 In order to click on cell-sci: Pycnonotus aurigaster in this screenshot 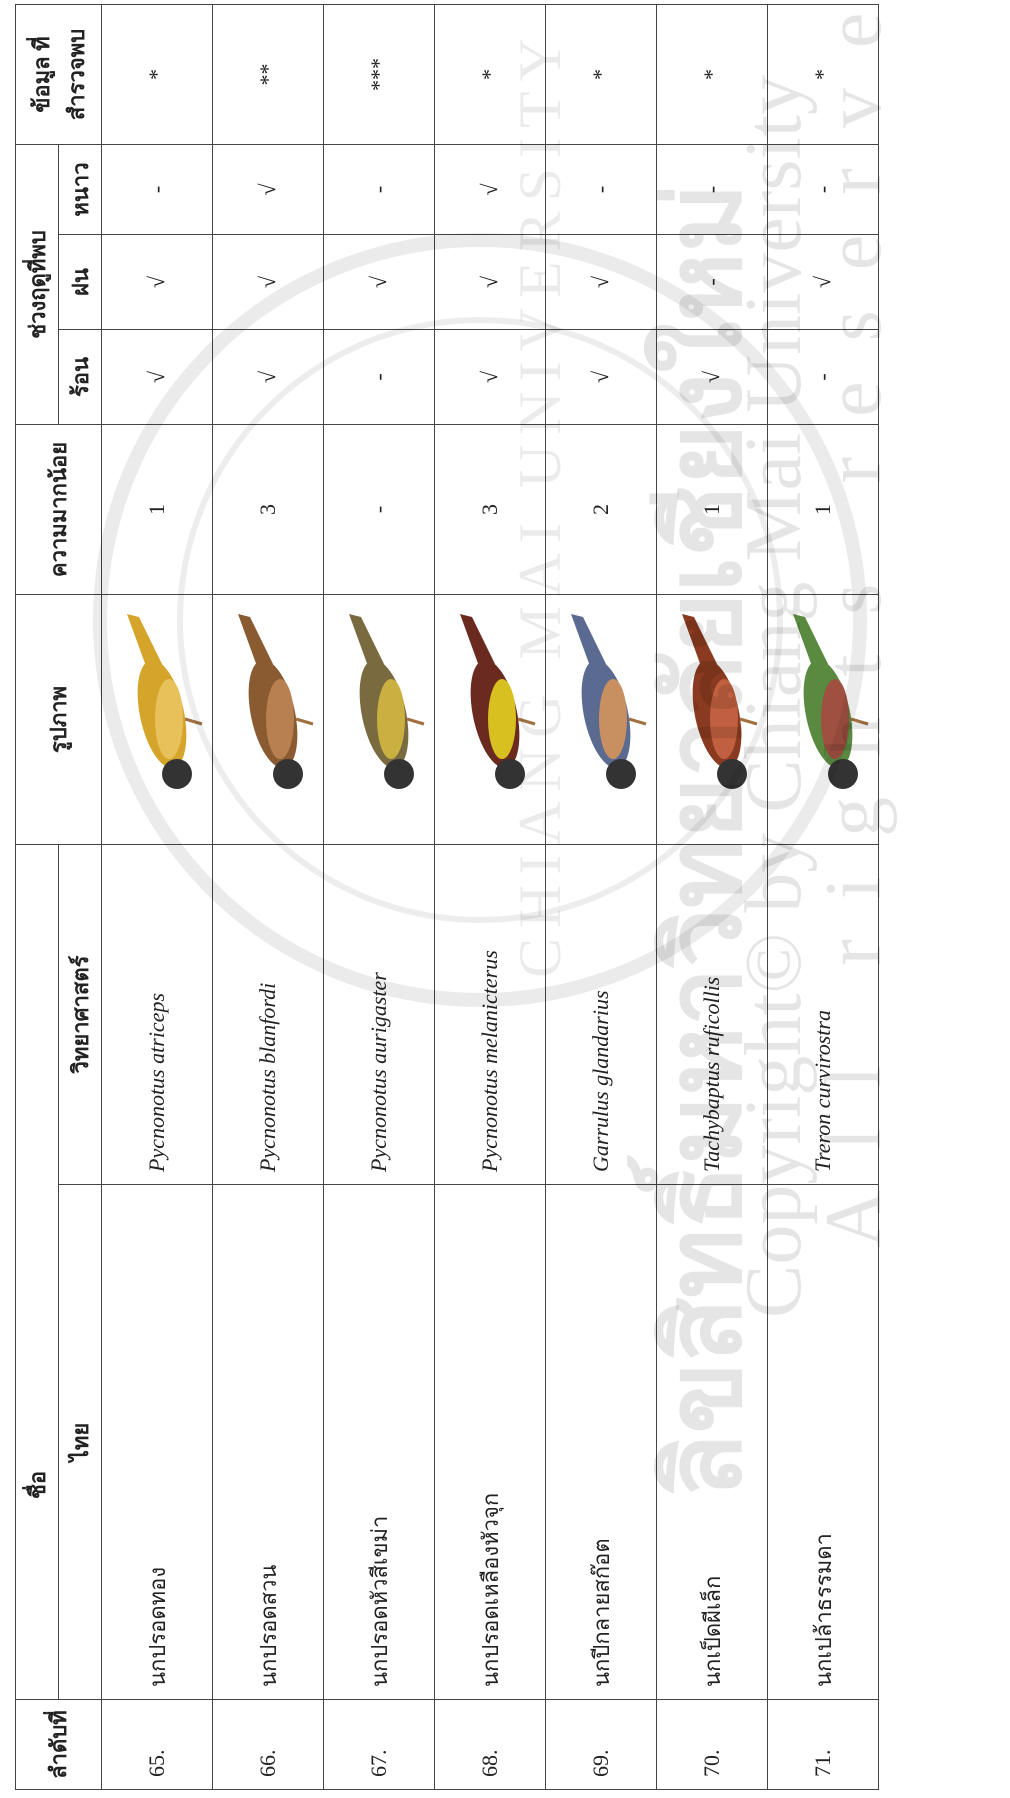, I will do `click(379, 1014)`.